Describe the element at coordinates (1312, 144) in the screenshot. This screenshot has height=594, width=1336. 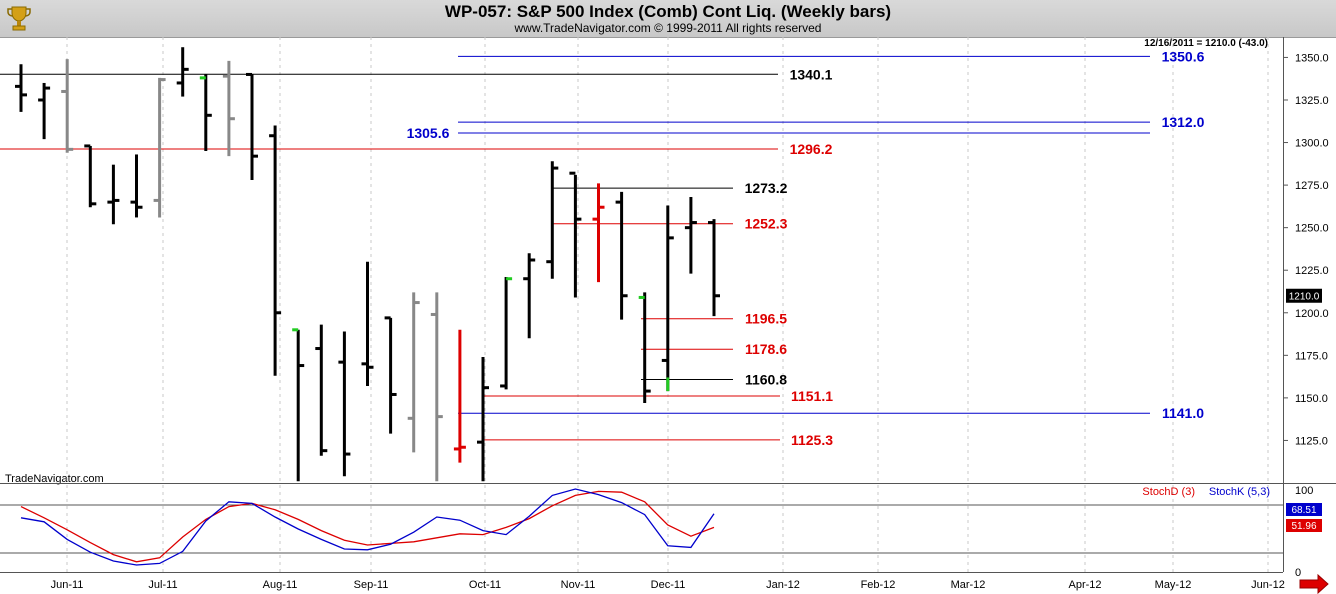
I see `y-tick-label: 1300.0` at that location.